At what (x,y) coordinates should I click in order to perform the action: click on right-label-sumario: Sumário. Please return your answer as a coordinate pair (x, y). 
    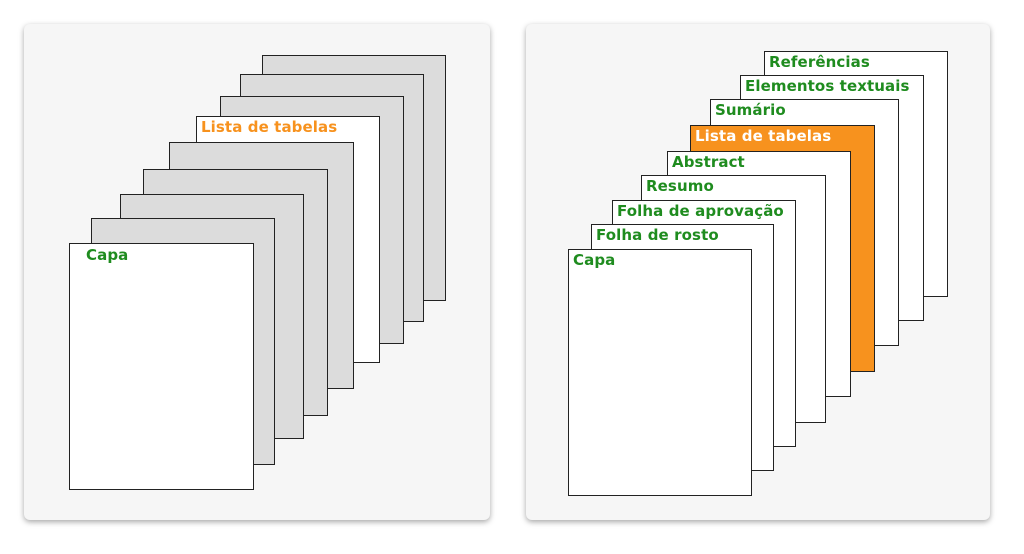
    Looking at the image, I should click on (750, 110).